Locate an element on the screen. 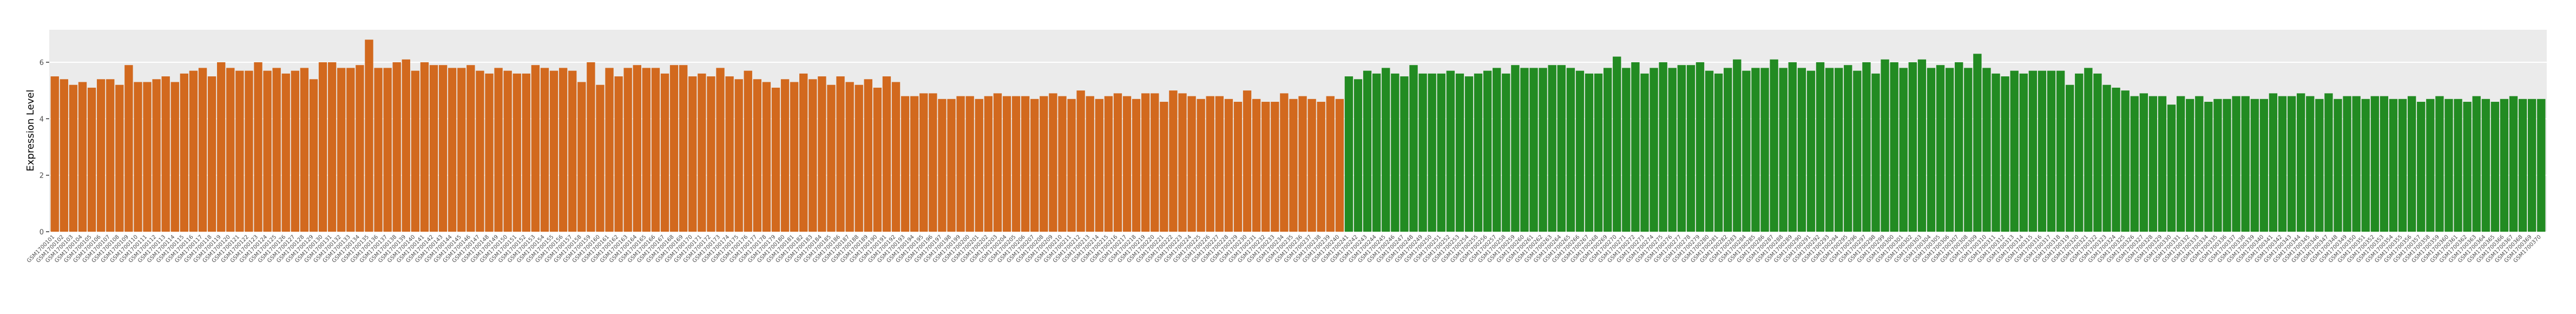 The width and height of the screenshot is (2576, 314). y-tick-label: 4 is located at coordinates (42, 119).